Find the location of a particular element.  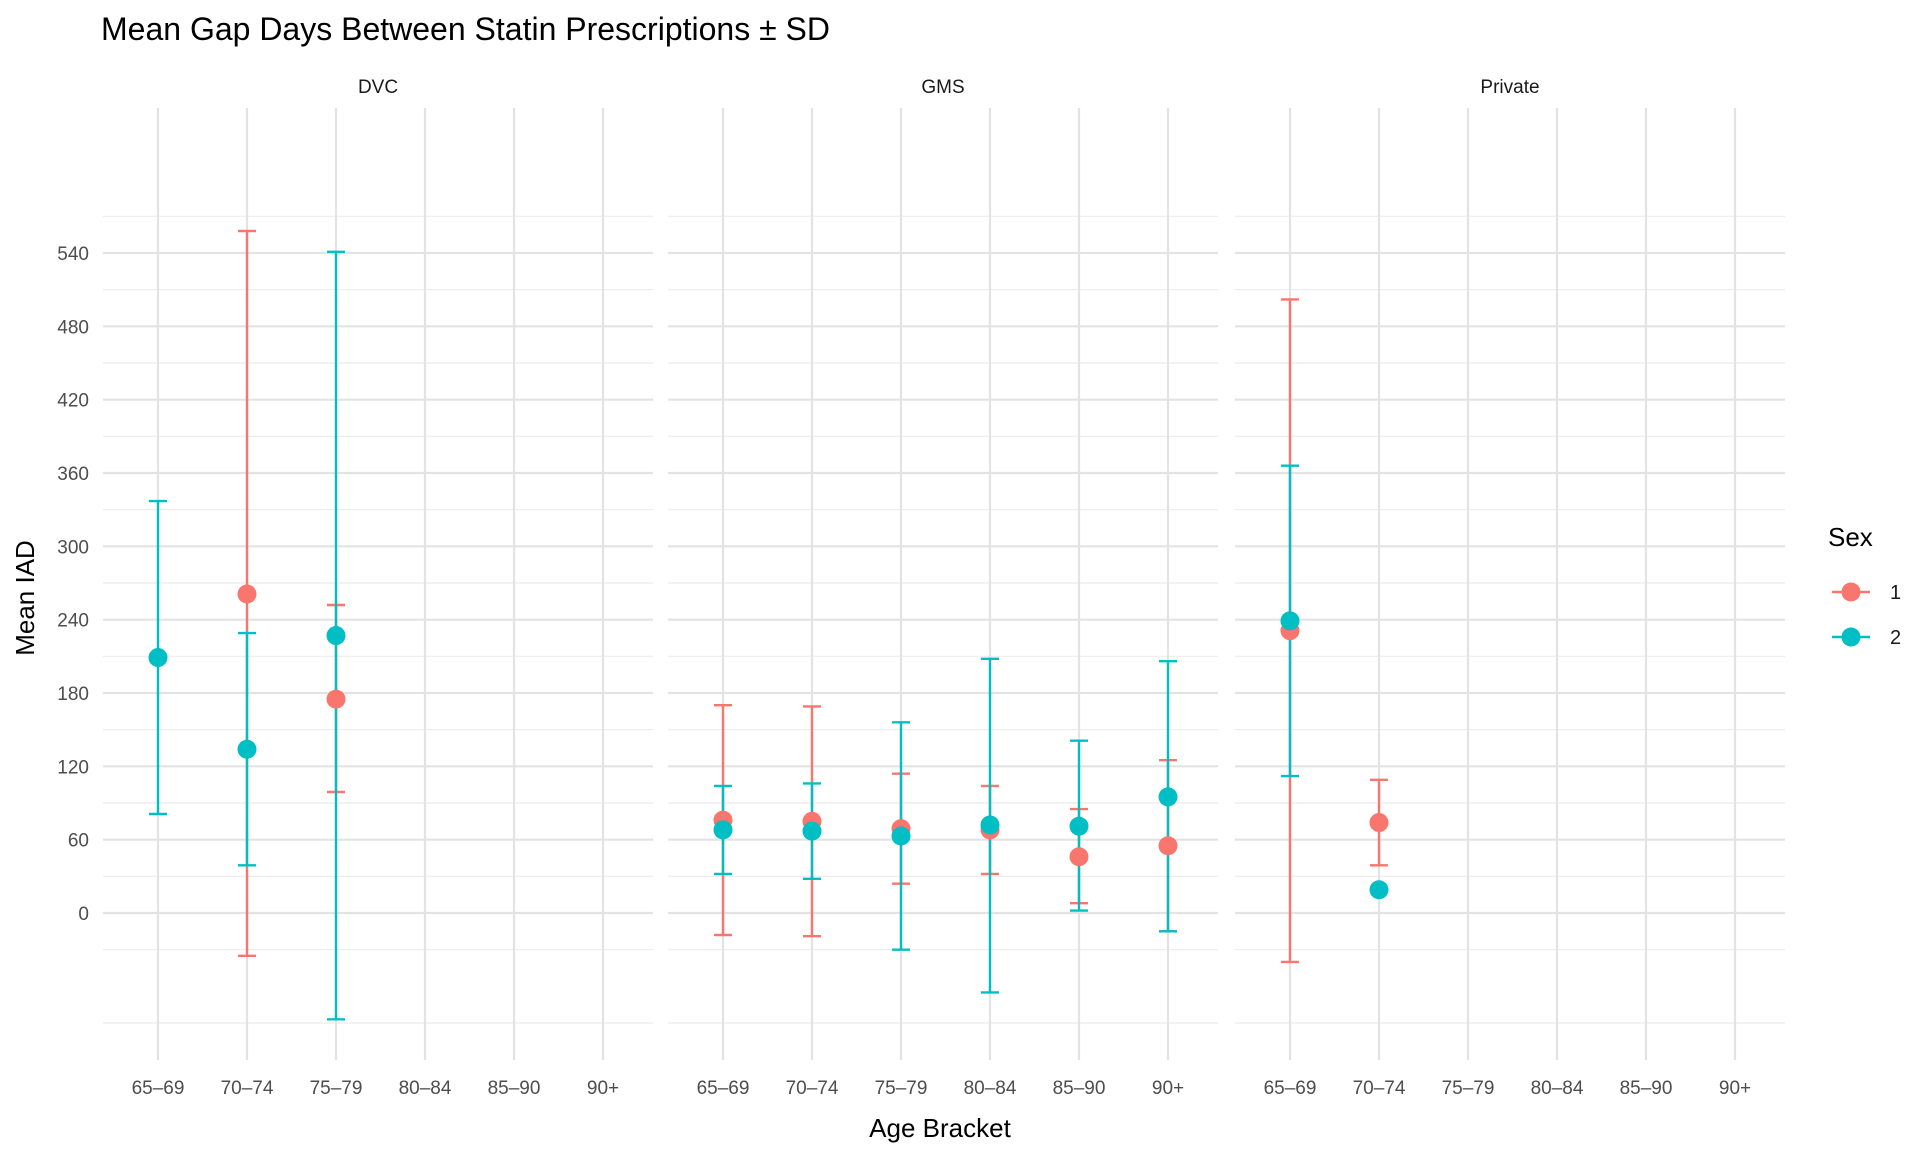

y-tick-label: 240 is located at coordinates (73, 621).